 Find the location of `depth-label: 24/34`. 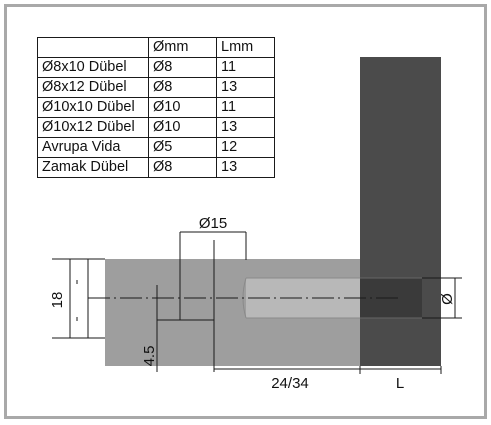

depth-label: 24/34 is located at coordinates (290, 383).